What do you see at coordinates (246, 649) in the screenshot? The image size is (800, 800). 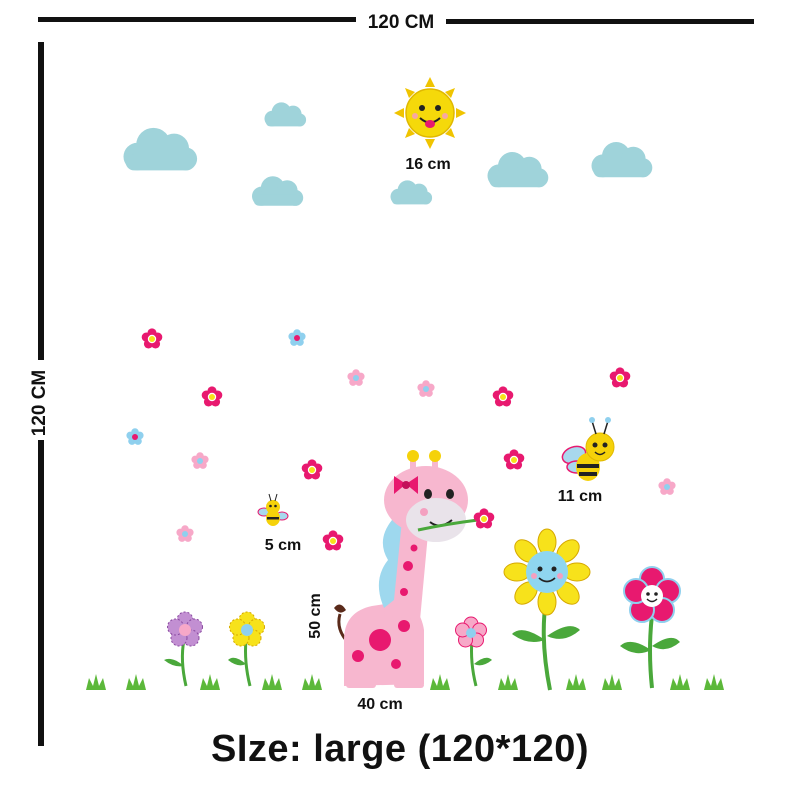 I see `yellow-flower` at bounding box center [246, 649].